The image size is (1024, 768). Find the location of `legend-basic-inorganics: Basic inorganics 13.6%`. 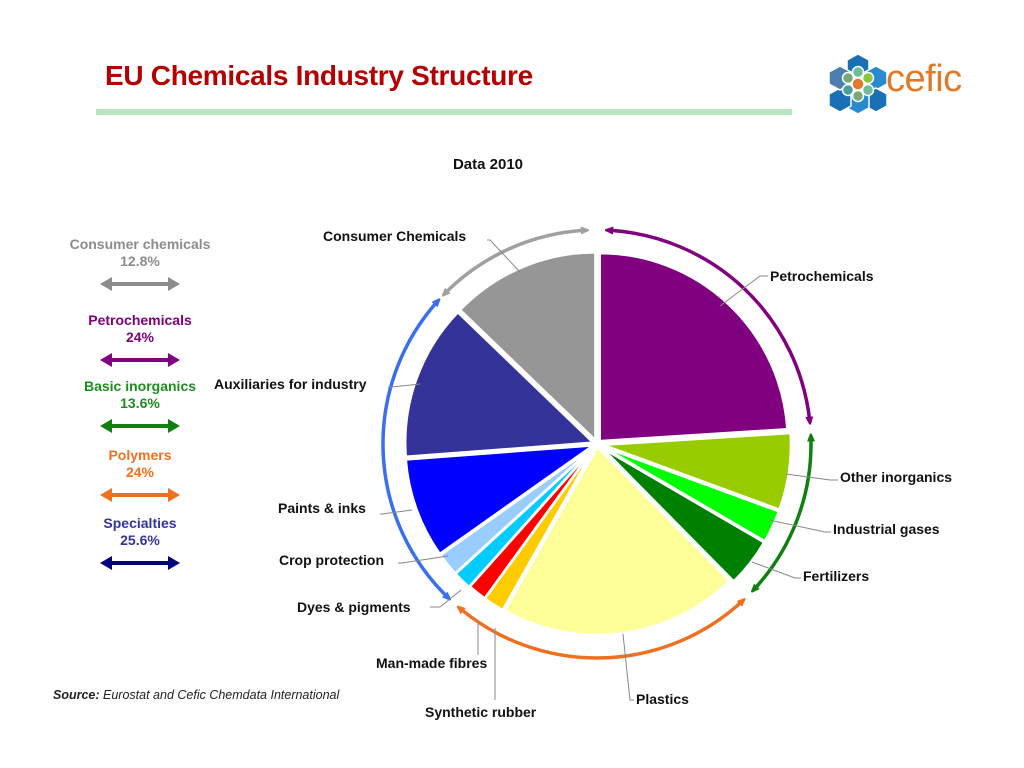

legend-basic-inorganics: Basic inorganics 13.6% is located at coordinates (140, 406).